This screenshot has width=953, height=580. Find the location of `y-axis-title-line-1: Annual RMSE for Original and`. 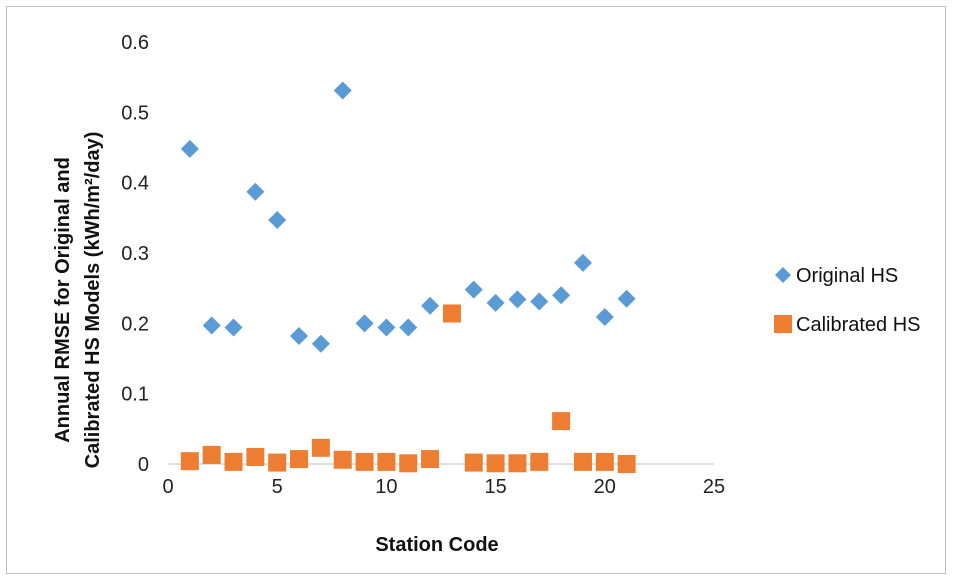

y-axis-title-line-1: Annual RMSE for Original and is located at coordinates (63, 300).